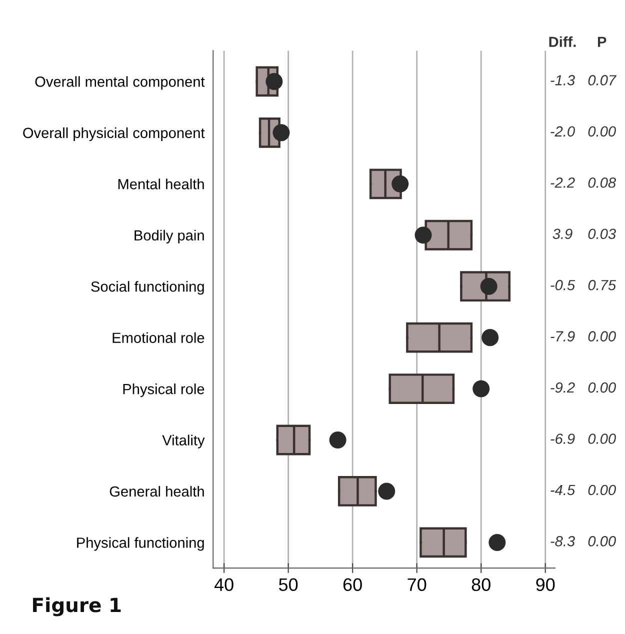 The image size is (625, 634). What do you see at coordinates (157, 491) in the screenshot?
I see `y-tick-label: General health` at bounding box center [157, 491].